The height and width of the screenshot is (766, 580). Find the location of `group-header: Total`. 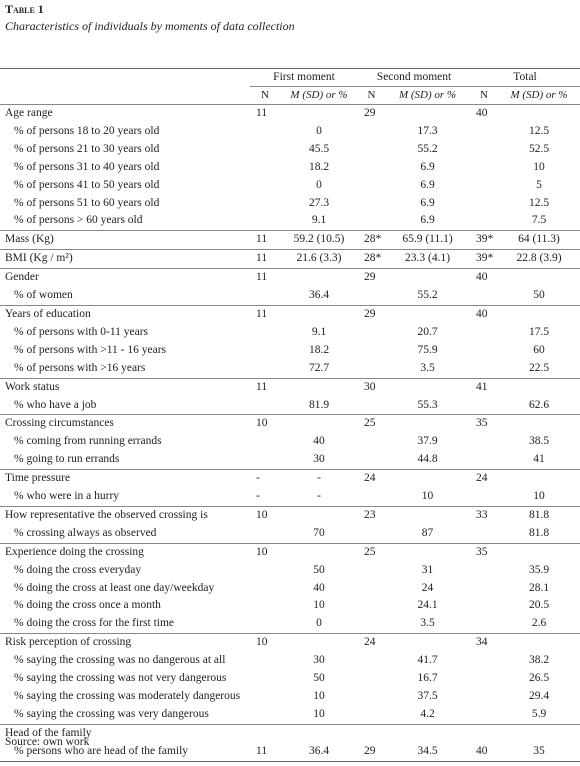

group-header: Total is located at coordinates (525, 77).